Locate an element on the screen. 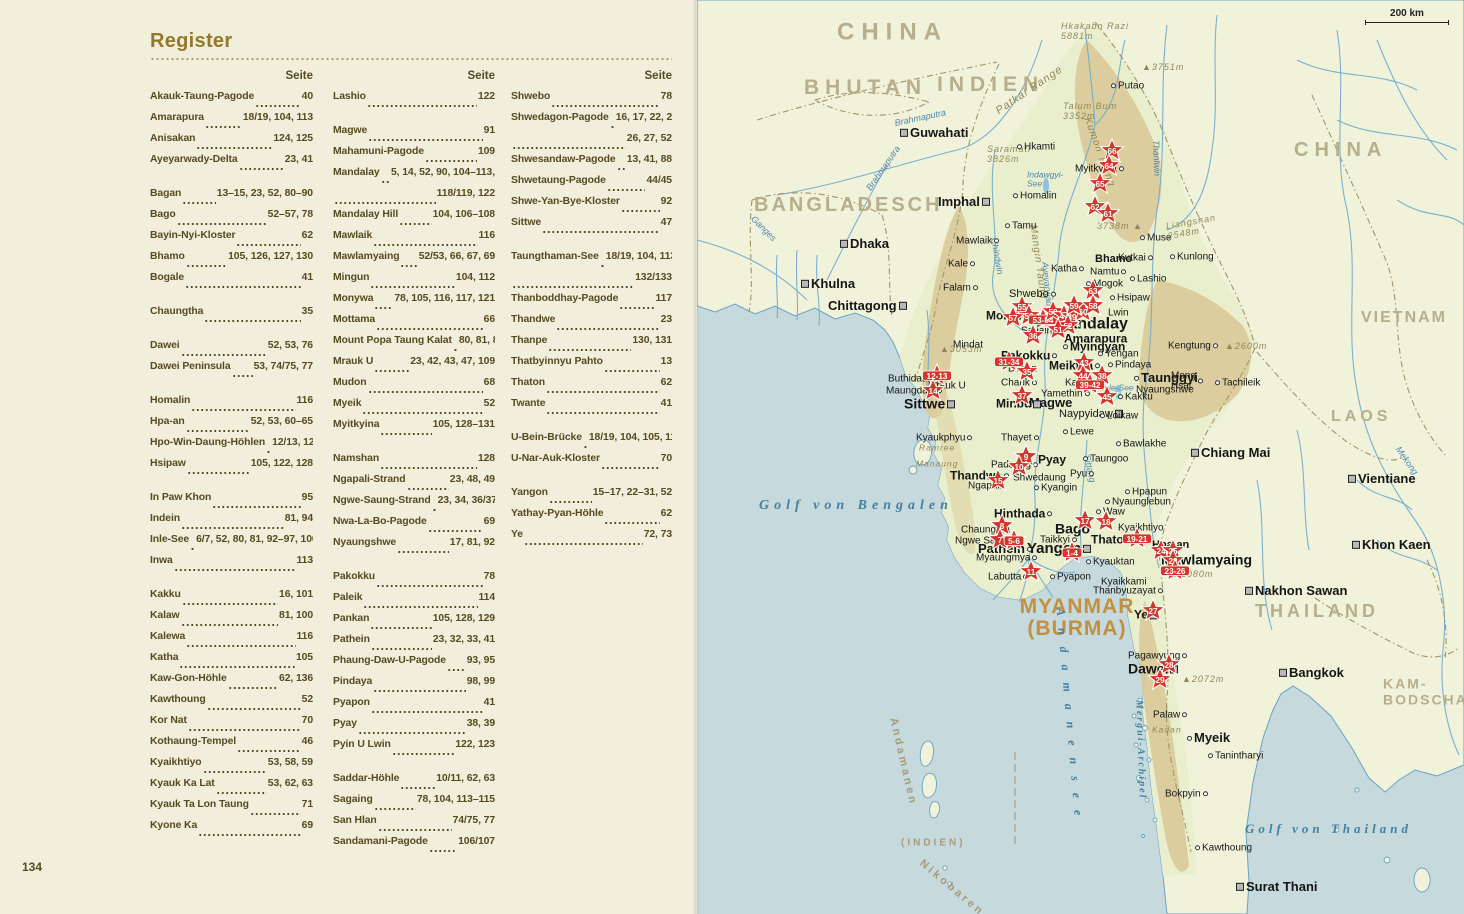 Image resolution: width=1464 pixels, height=914 pixels. register-entry: Thanpe 130, 131 is located at coordinates (591, 345).